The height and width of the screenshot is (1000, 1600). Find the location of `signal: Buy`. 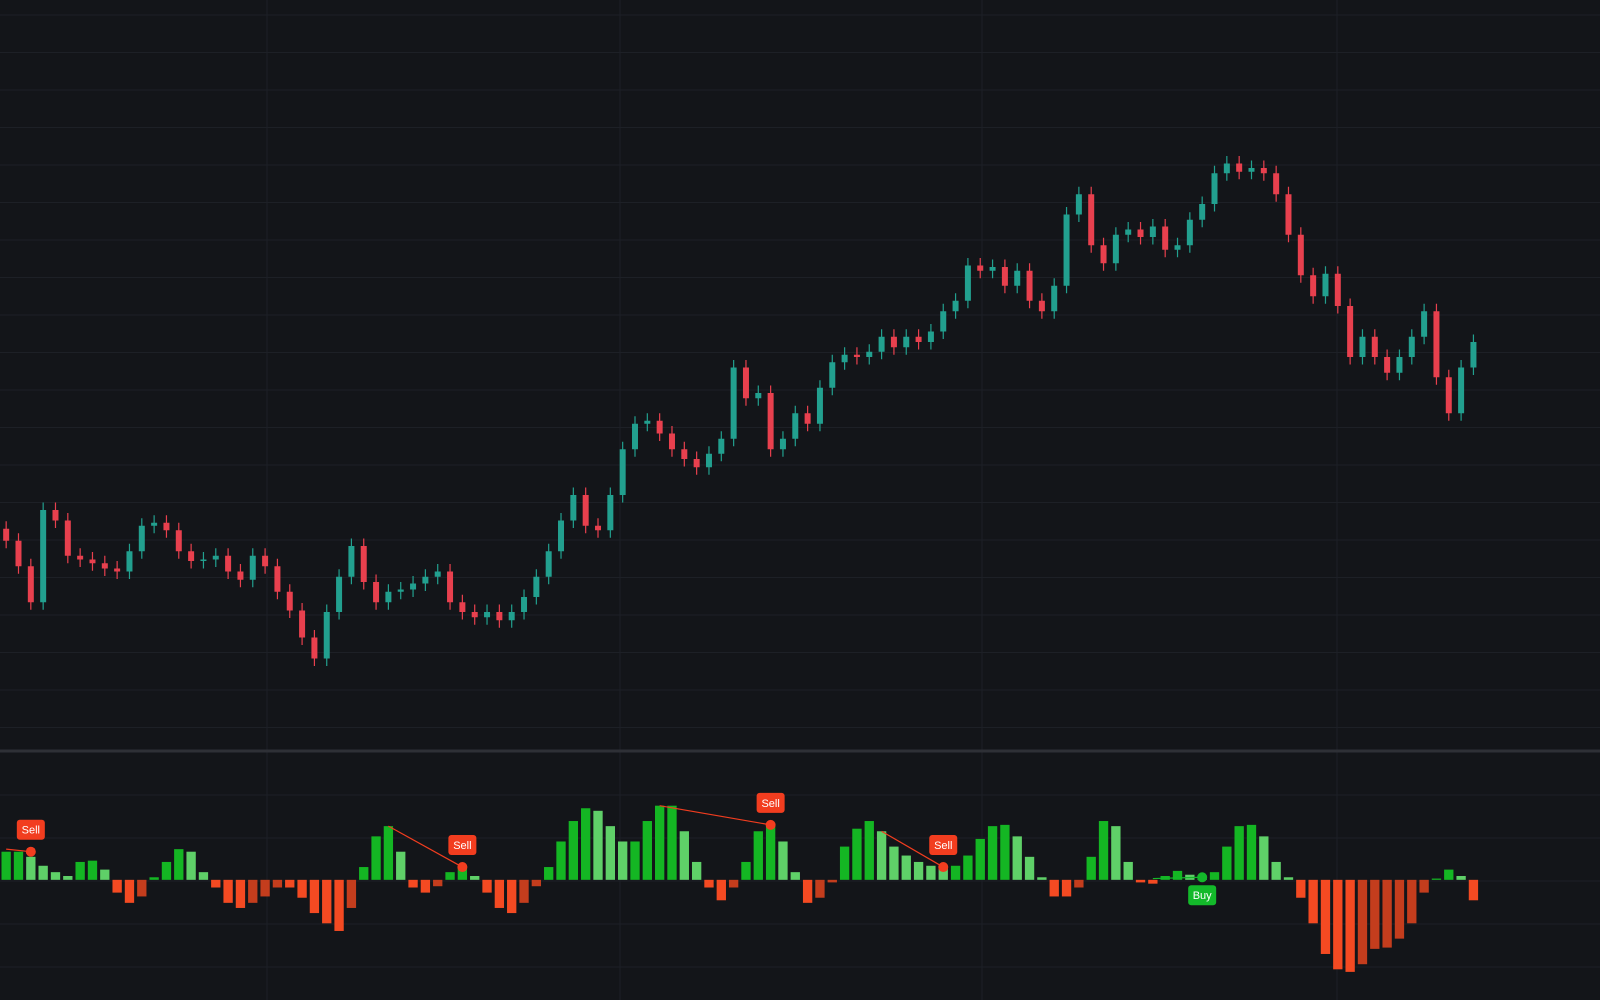

signal: Buy is located at coordinates (1202, 889).